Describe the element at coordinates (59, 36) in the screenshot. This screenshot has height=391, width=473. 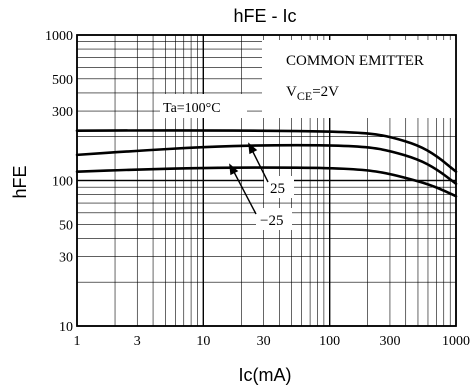
I see `y-tick-label: 1000` at that location.